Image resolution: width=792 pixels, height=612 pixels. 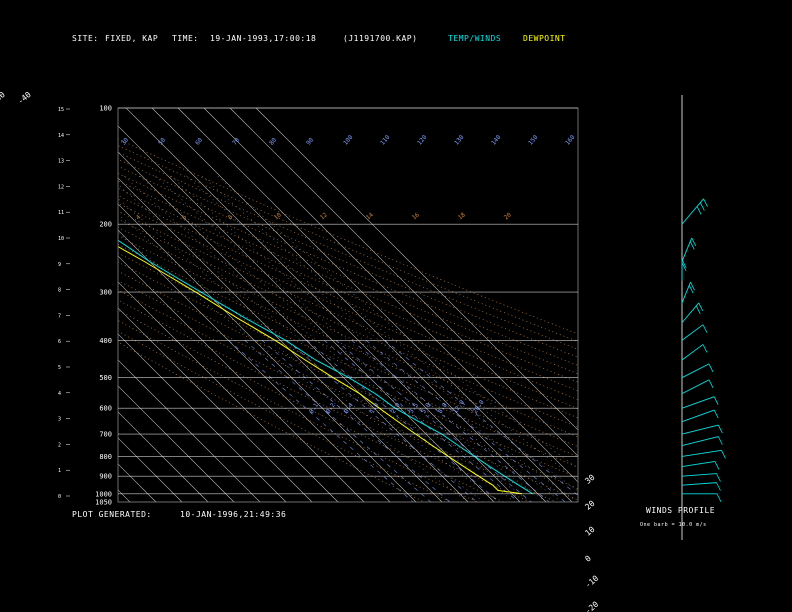 I want to click on pressure-label: 700, so click(x=105, y=435).